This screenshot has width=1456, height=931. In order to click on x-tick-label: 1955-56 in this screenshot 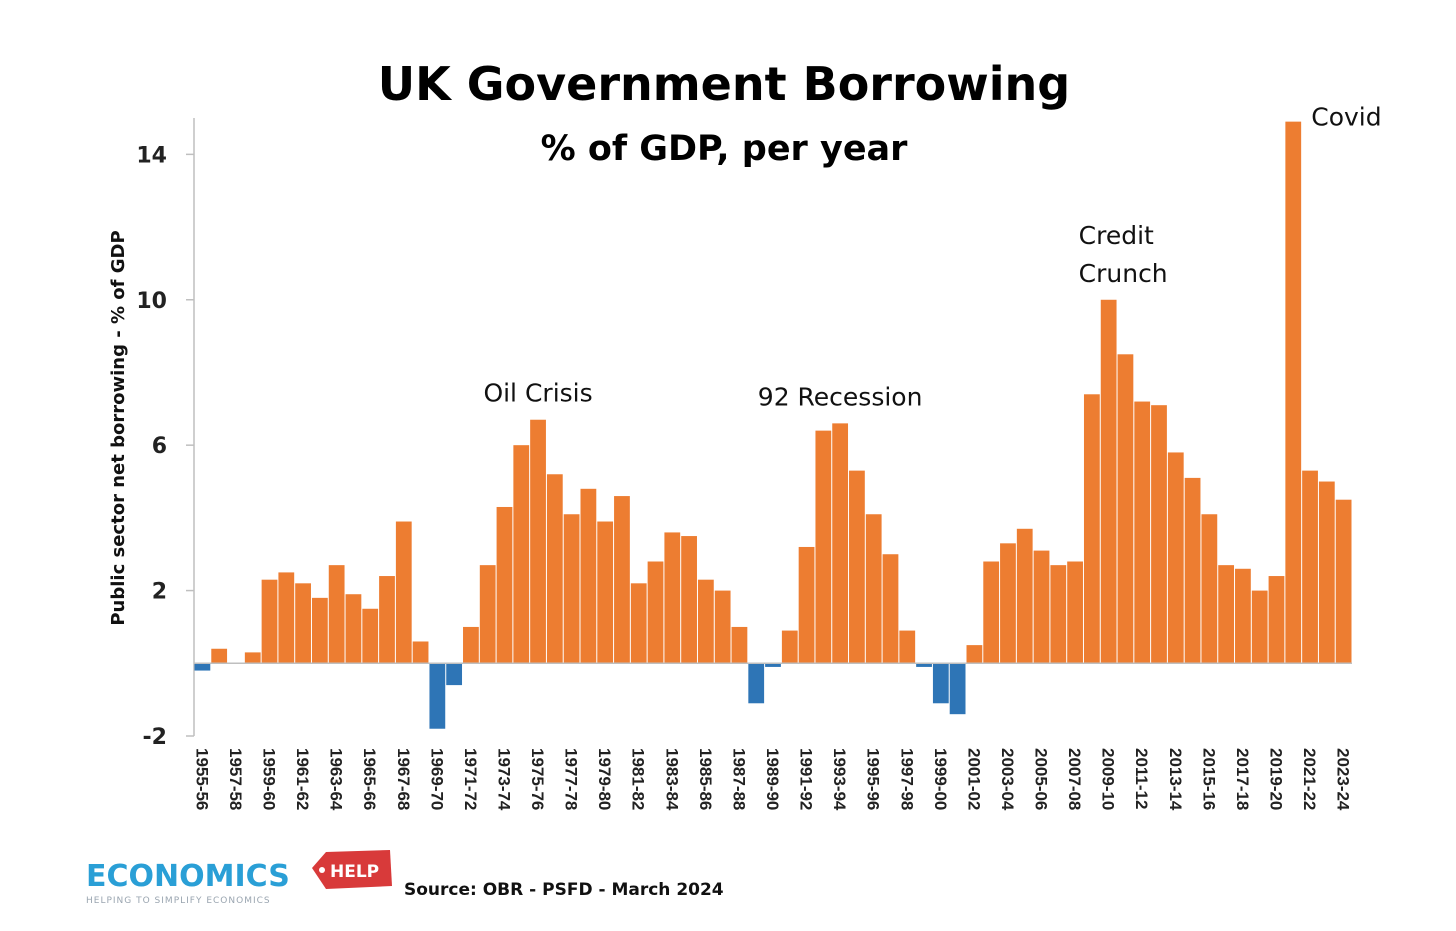, I will do `click(201, 779)`.